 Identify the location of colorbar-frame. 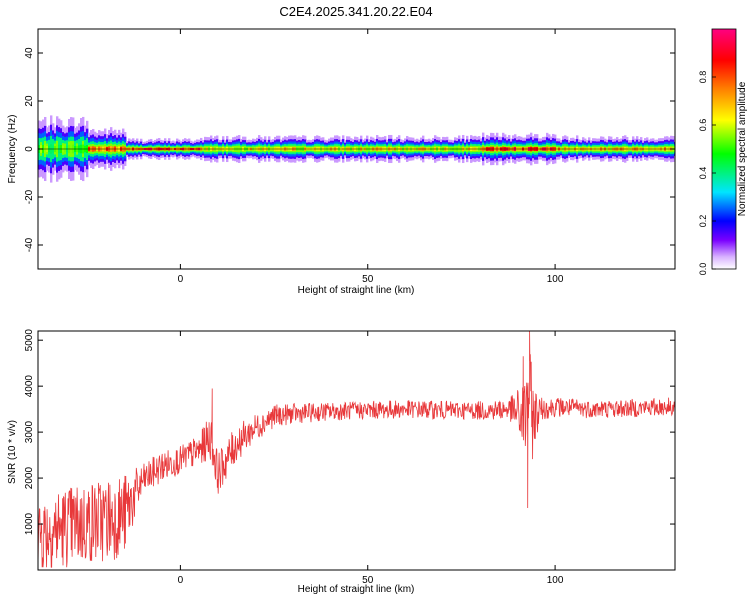
(724, 149).